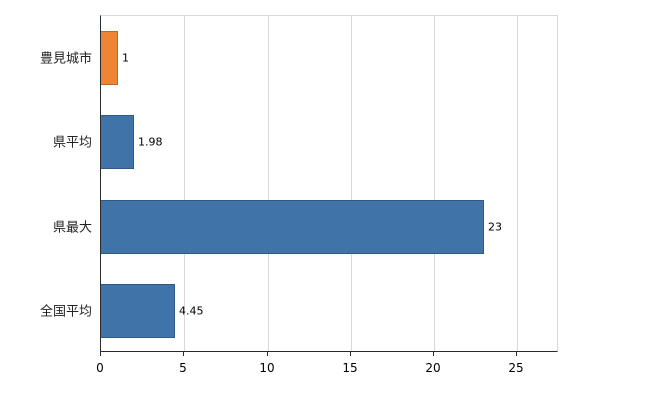 This screenshot has height=400, width=650. Describe the element at coordinates (516, 368) in the screenshot. I see `x-axis-tick-label: 25` at that location.